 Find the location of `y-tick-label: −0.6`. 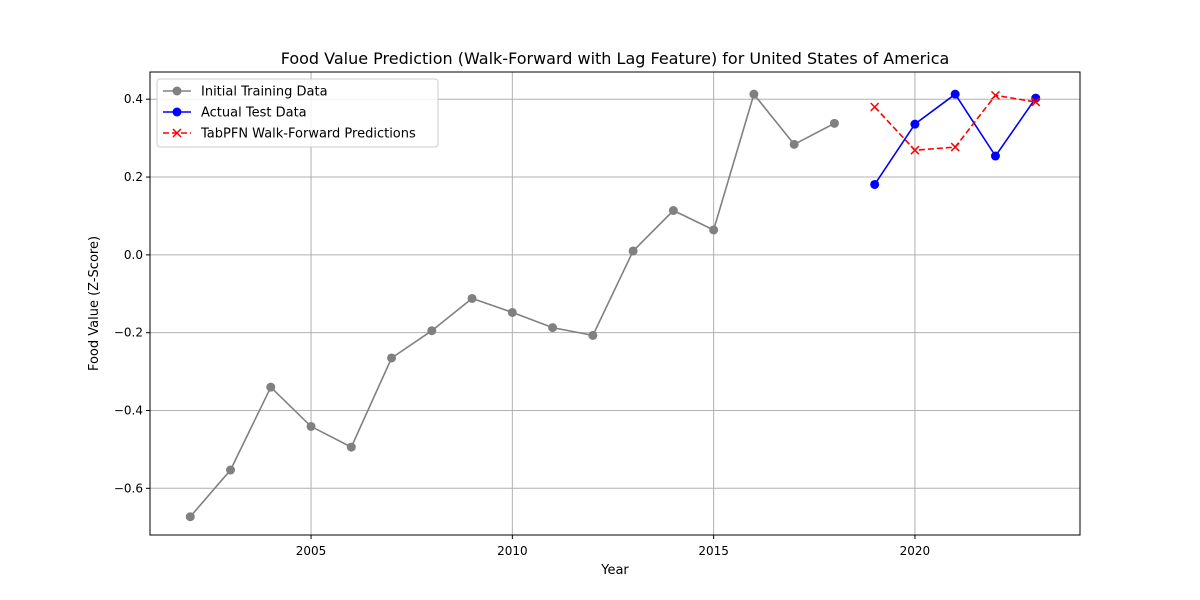

y-tick-label: −0.6 is located at coordinates (128, 488).